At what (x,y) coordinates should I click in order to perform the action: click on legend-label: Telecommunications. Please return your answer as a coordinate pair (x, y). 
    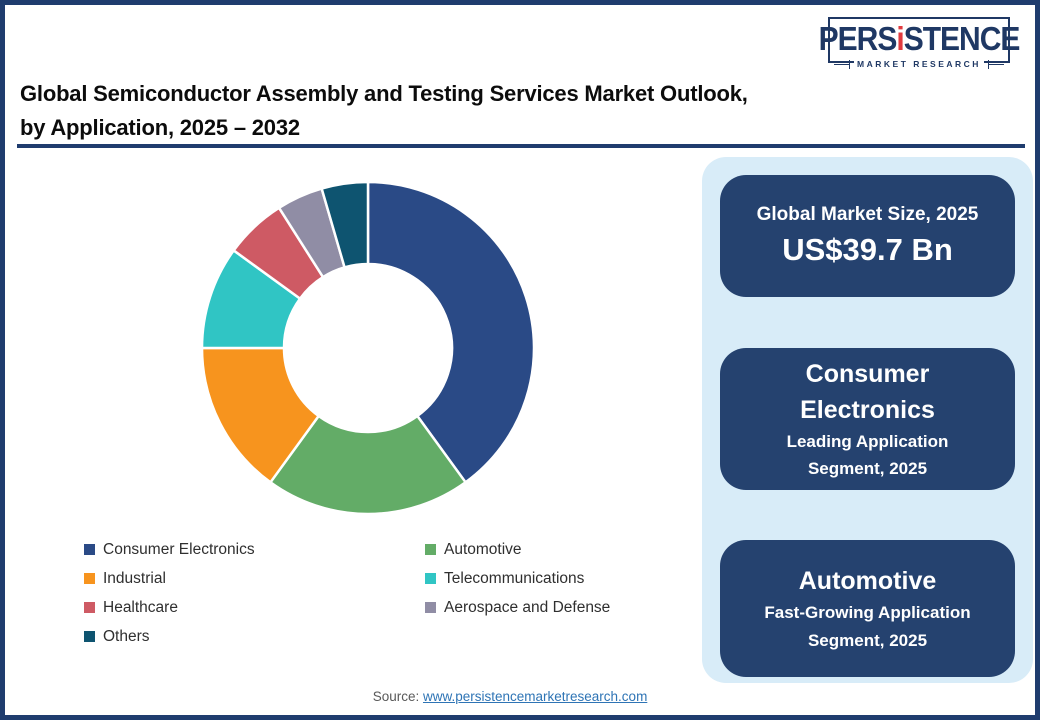
    Looking at the image, I should click on (514, 578).